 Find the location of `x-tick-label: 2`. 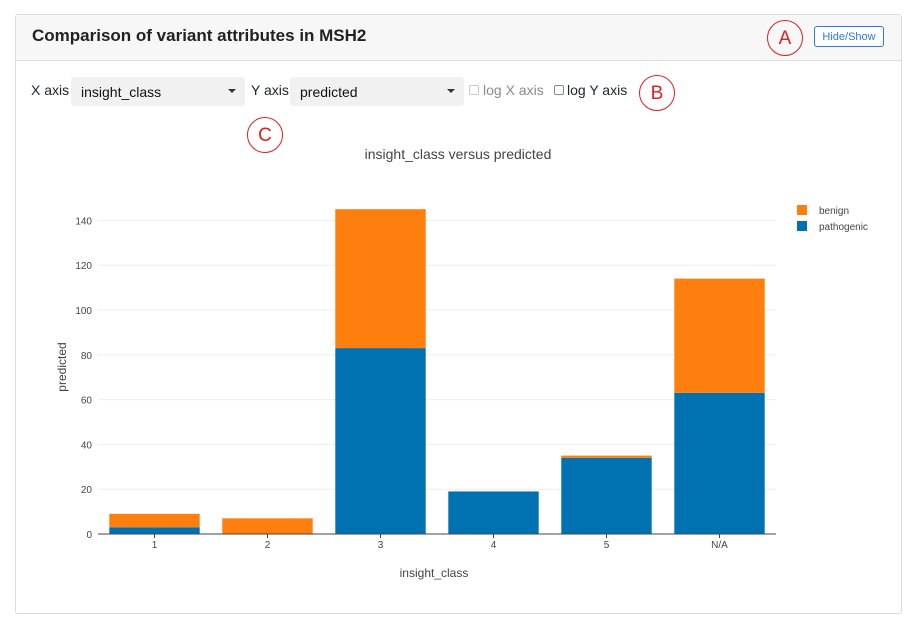

x-tick-label: 2 is located at coordinates (268, 545).